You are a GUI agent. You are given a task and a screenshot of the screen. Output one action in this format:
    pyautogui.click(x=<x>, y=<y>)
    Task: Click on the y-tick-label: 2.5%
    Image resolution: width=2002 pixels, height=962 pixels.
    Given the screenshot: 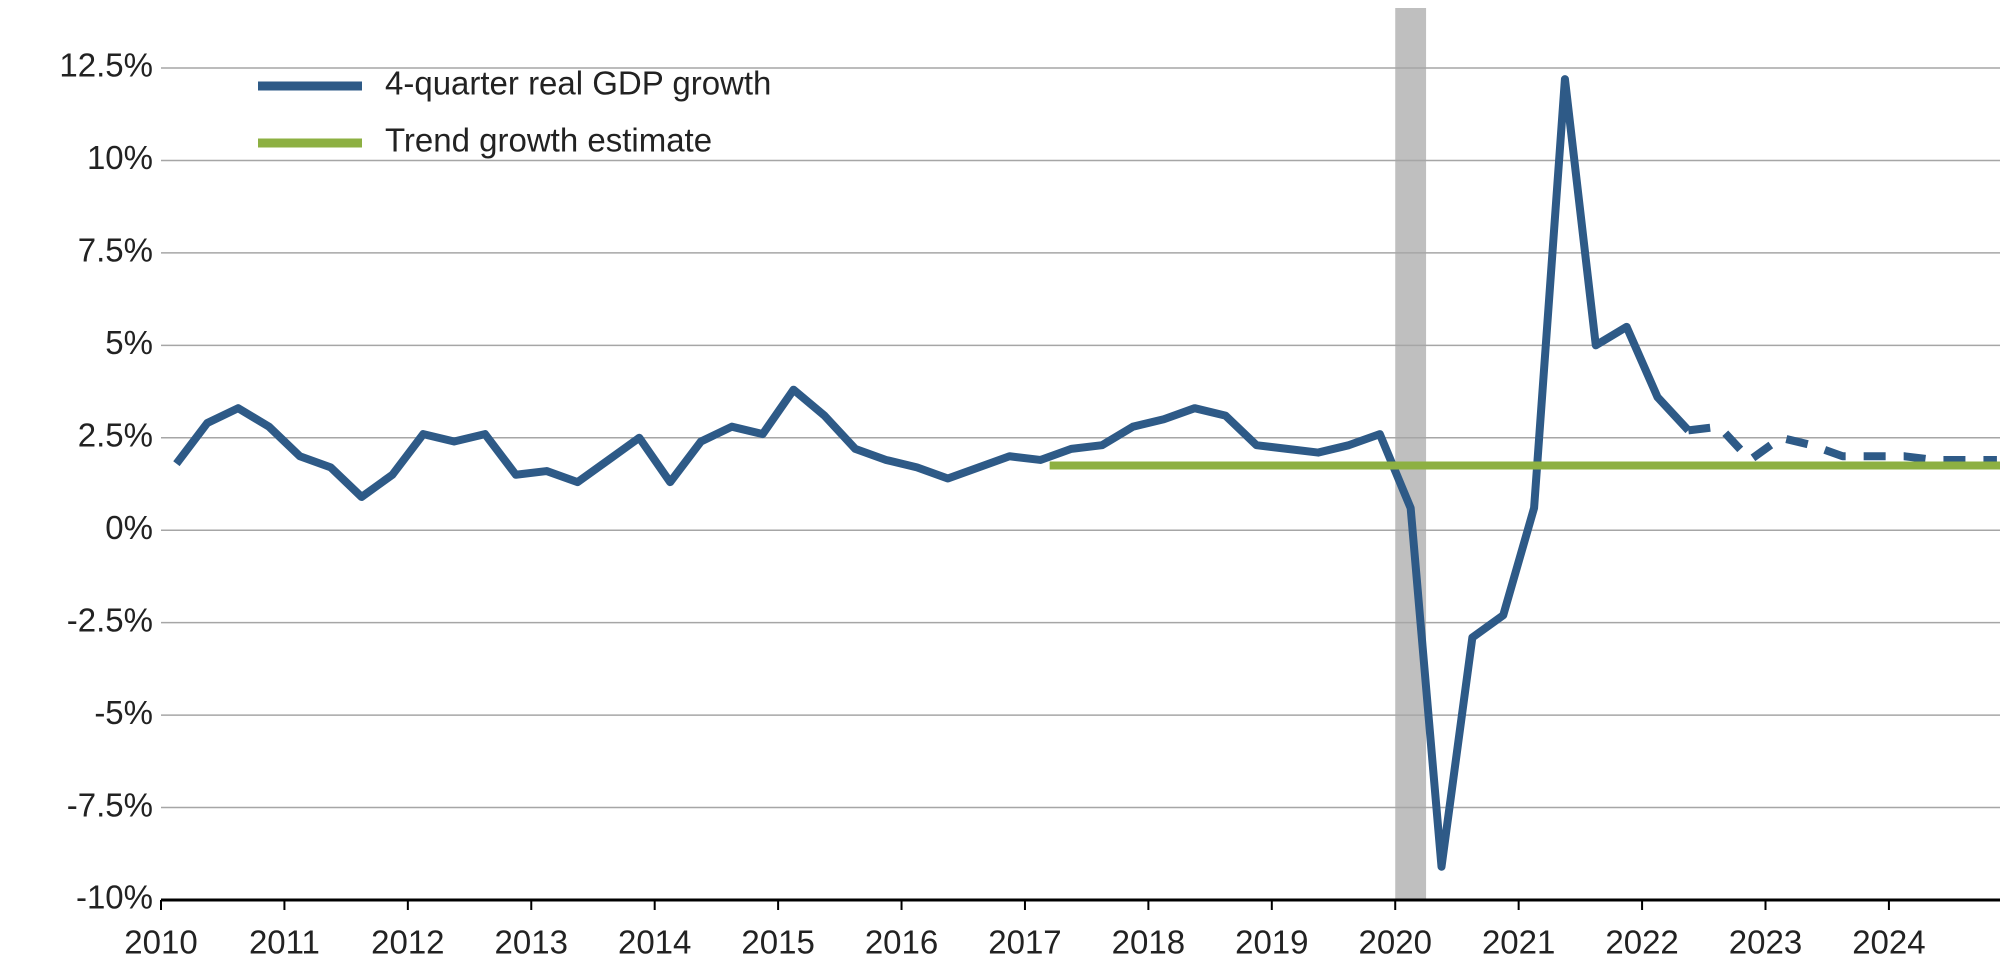 What is the action you would take?
    pyautogui.click(x=115, y=434)
    